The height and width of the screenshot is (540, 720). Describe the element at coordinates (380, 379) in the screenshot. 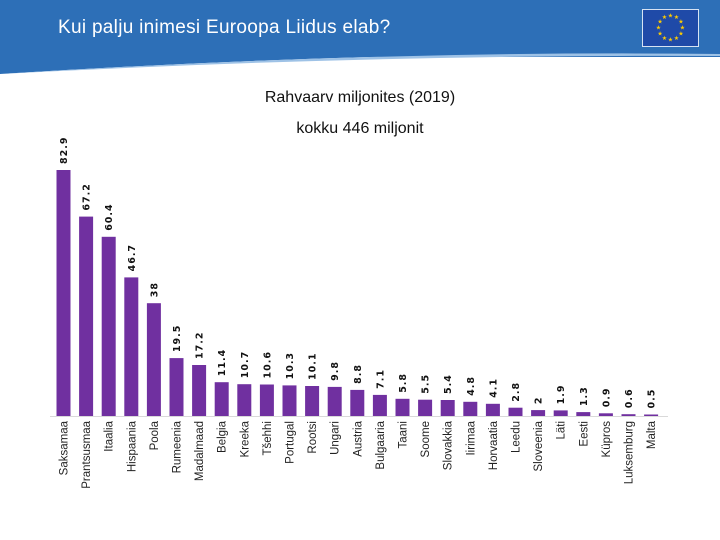

I see `bar-value-label: 7.1` at that location.